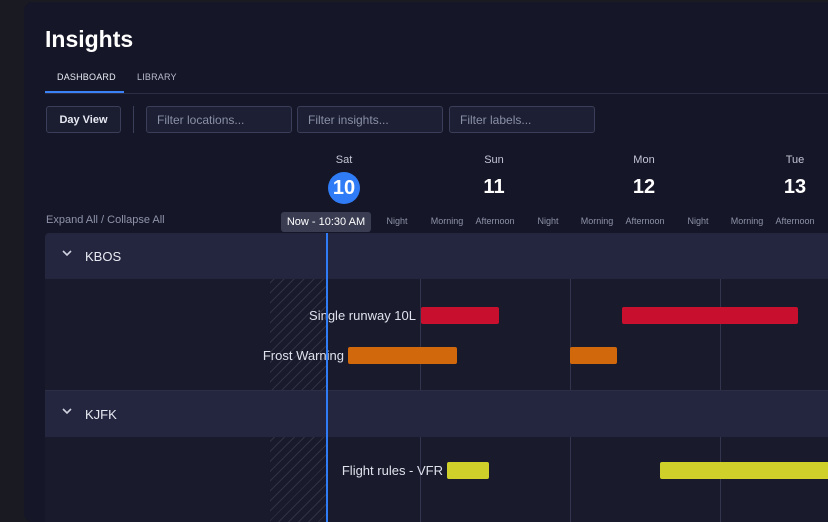  I want to click on station-label-kjfk: KJFK, so click(101, 414).